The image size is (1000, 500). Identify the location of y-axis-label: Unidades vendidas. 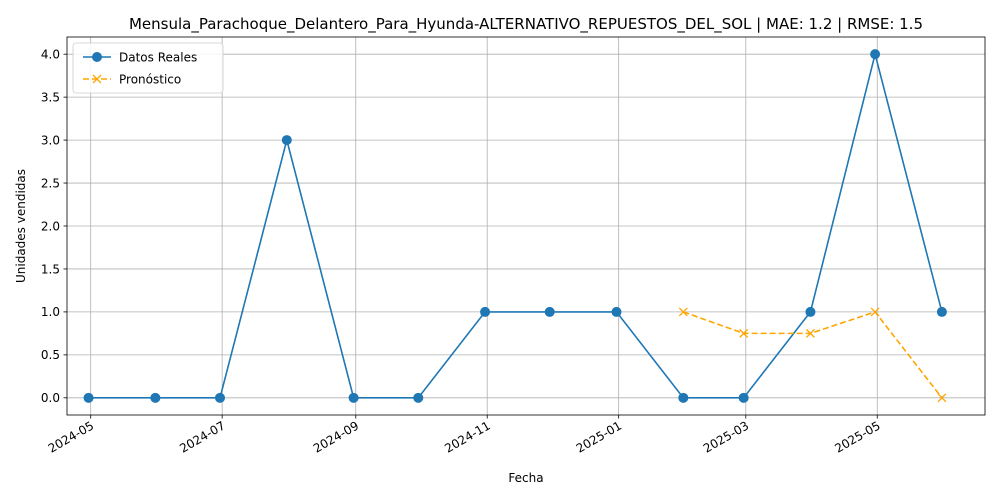
(21, 226).